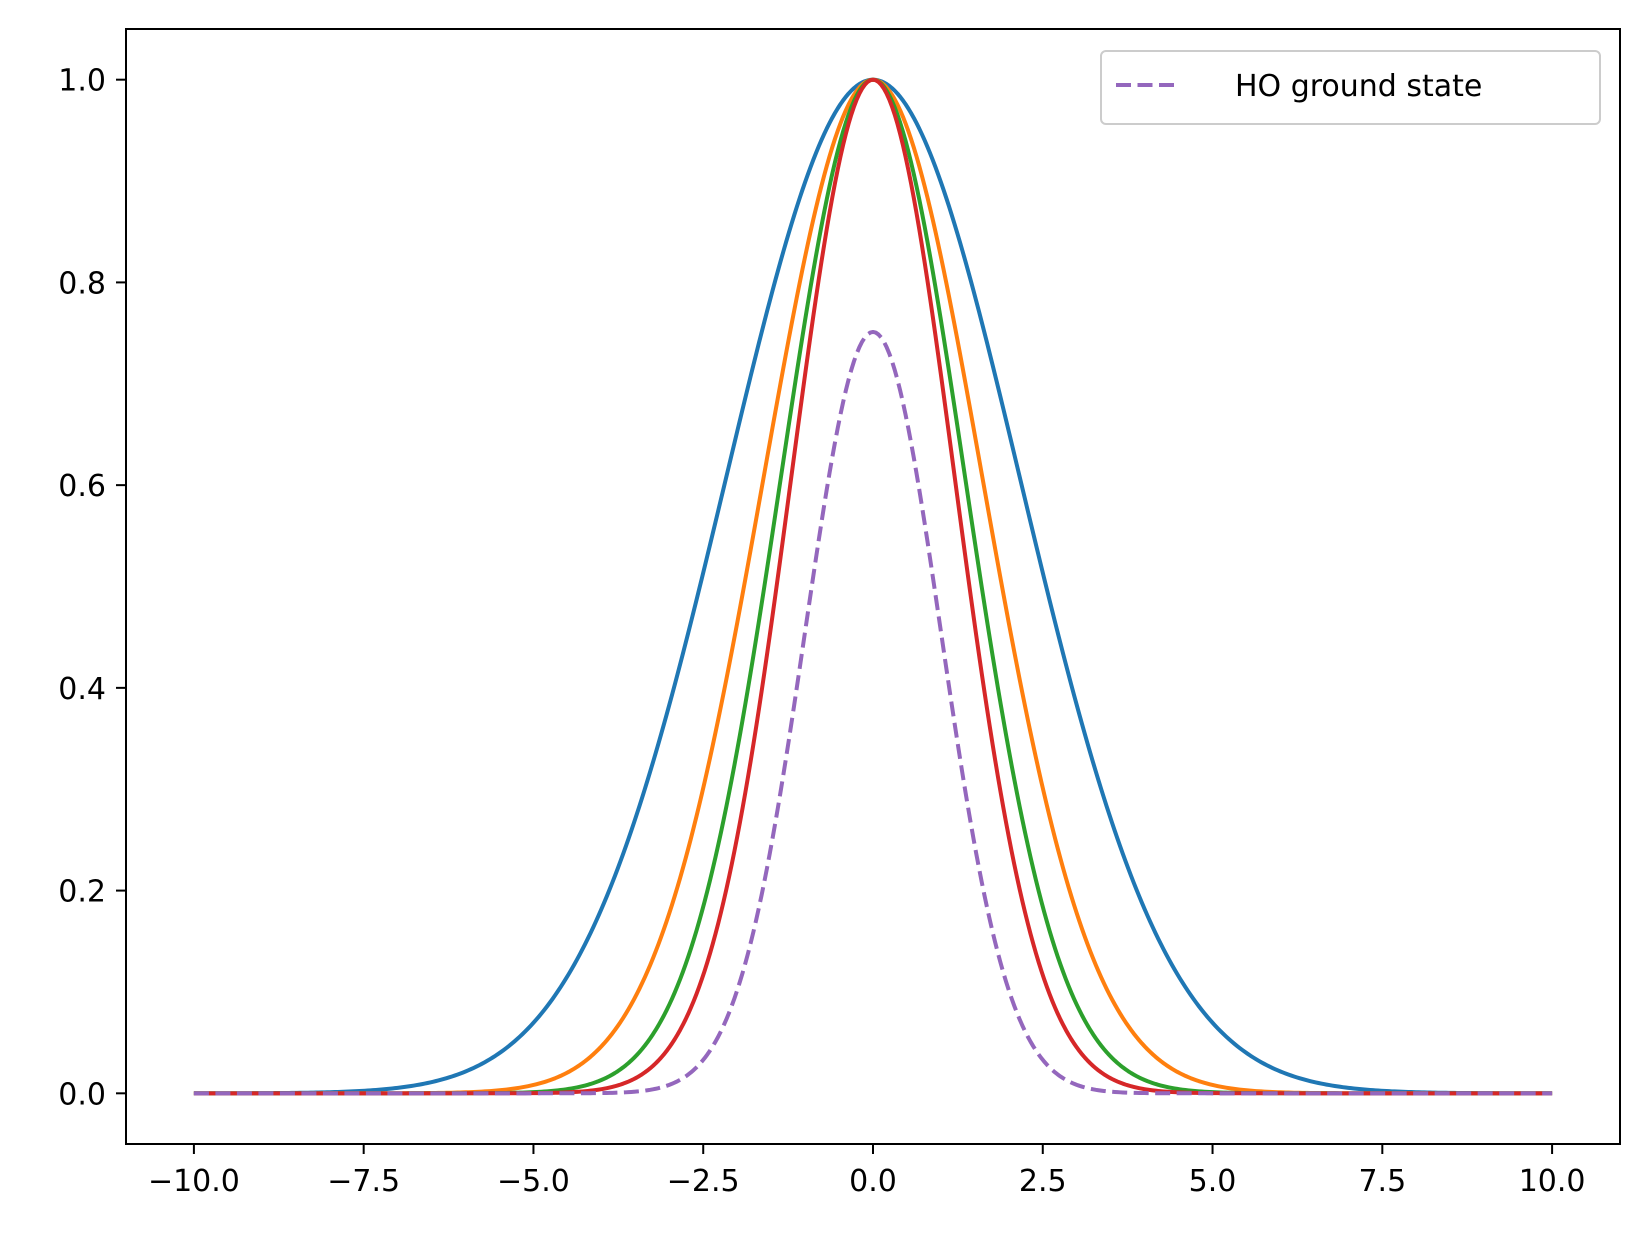  What do you see at coordinates (82, 892) in the screenshot?
I see `y-tick-label: 0.2` at bounding box center [82, 892].